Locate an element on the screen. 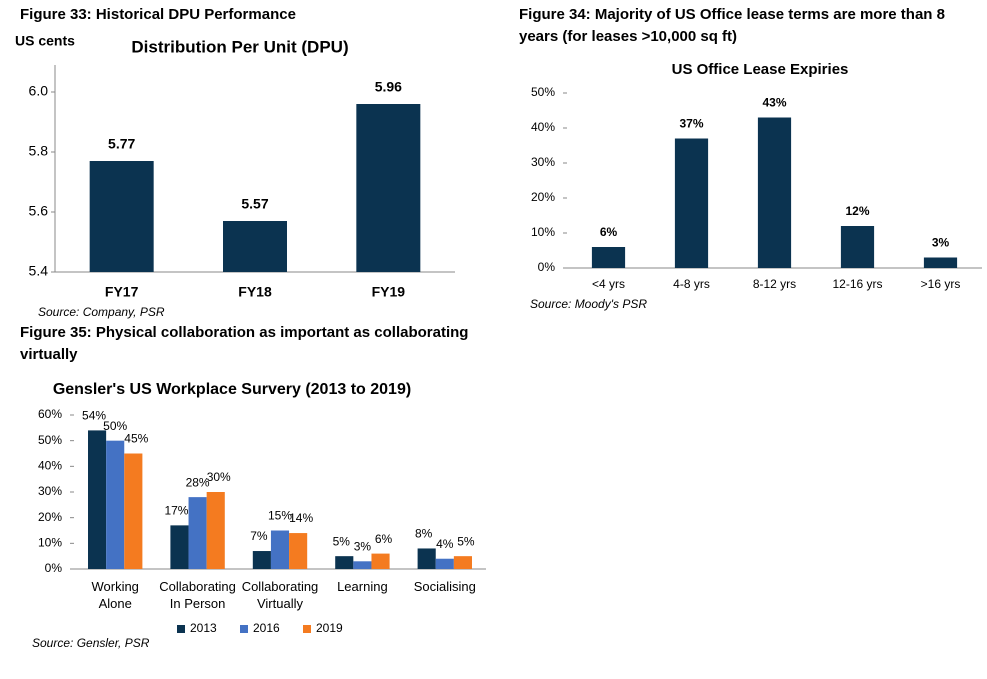 The width and height of the screenshot is (987, 679). data-label: 50% is located at coordinates (115, 426).